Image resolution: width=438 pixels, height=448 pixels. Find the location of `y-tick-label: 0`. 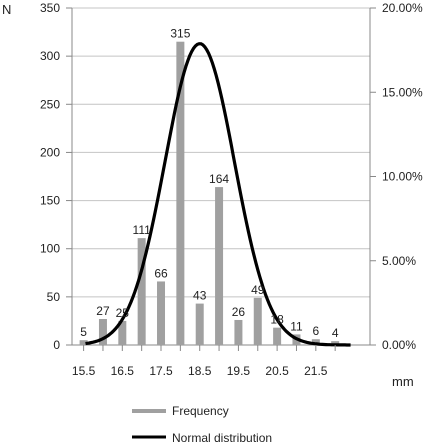

y-tick-label: 0 is located at coordinates (56, 345).